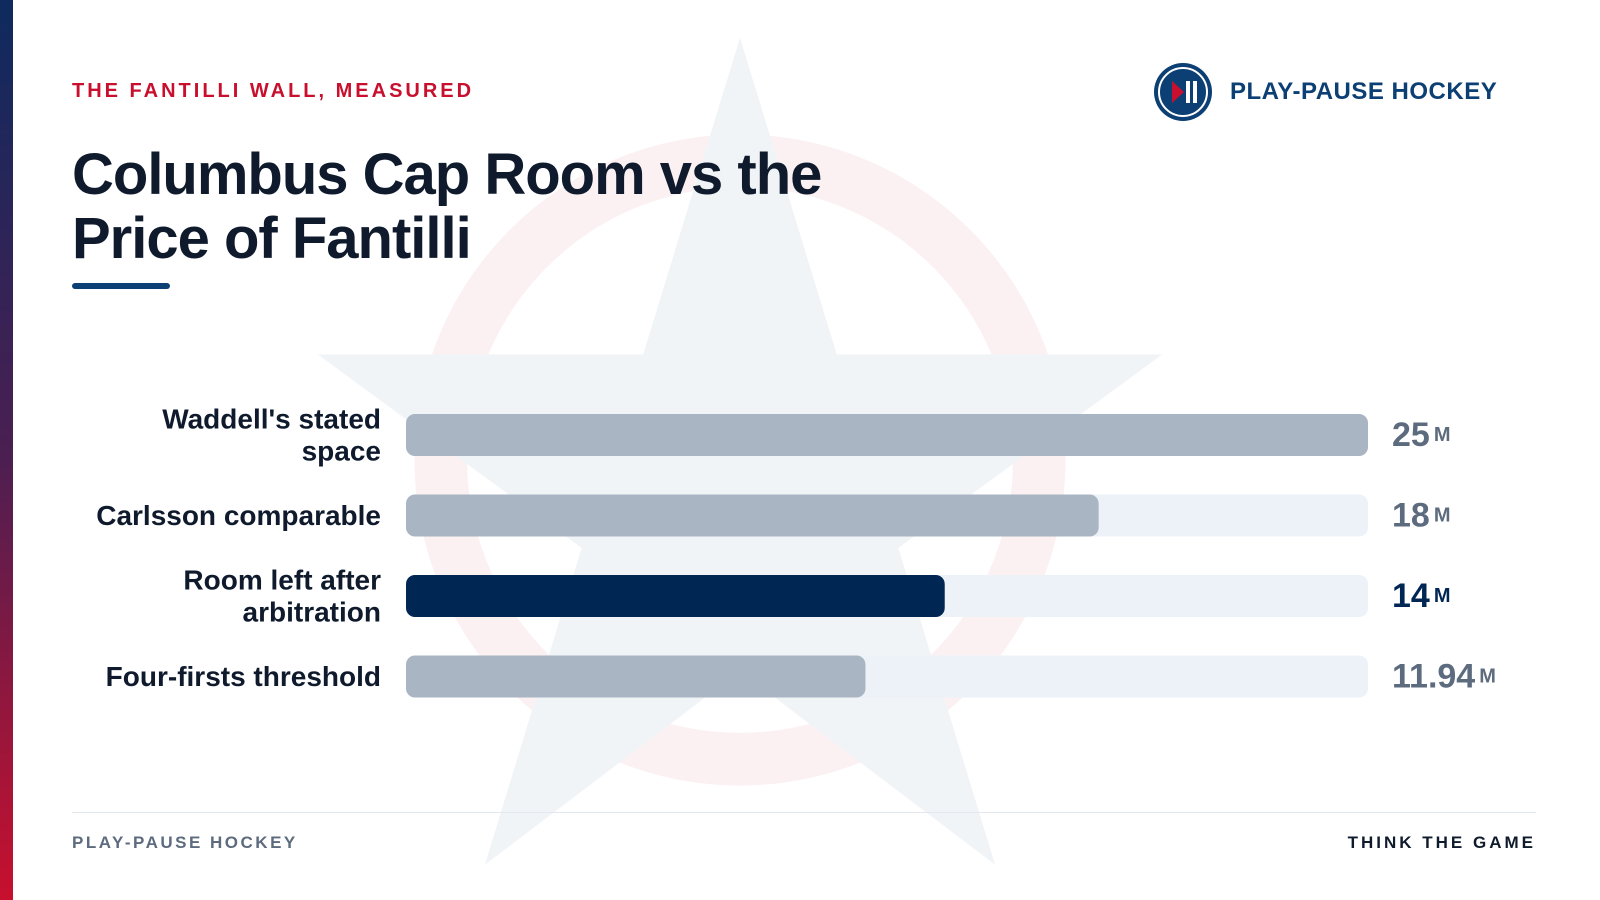 The width and height of the screenshot is (1600, 900). I want to click on category-label: Carlsson comparable, so click(238, 515).